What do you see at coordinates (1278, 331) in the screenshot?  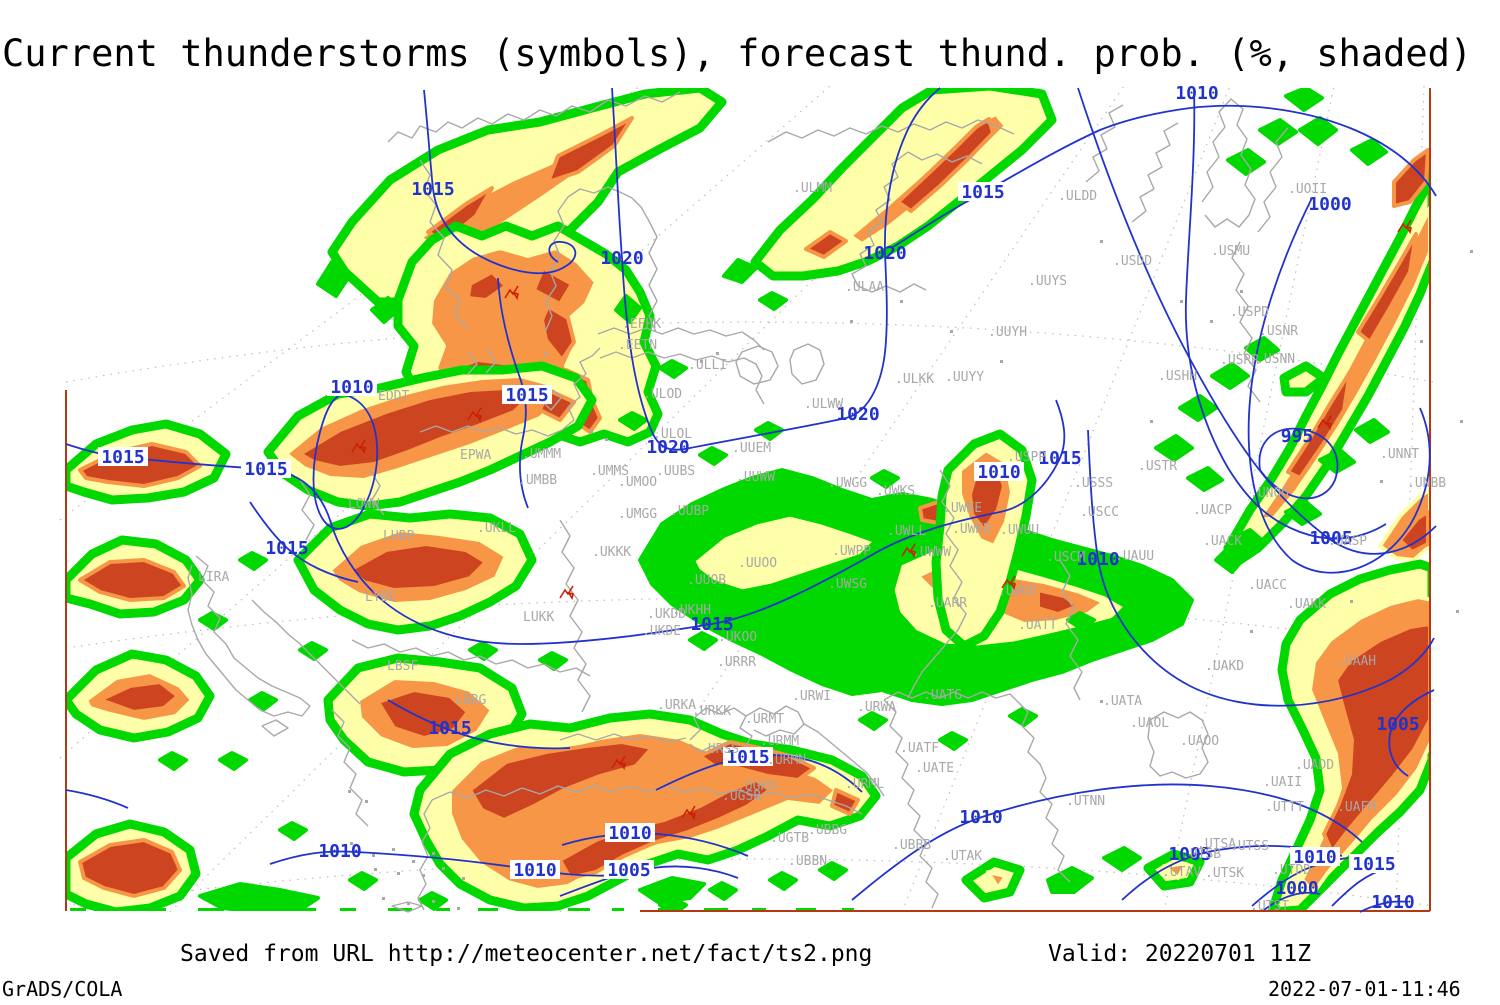 I see `station-id-label: .USNR` at bounding box center [1278, 331].